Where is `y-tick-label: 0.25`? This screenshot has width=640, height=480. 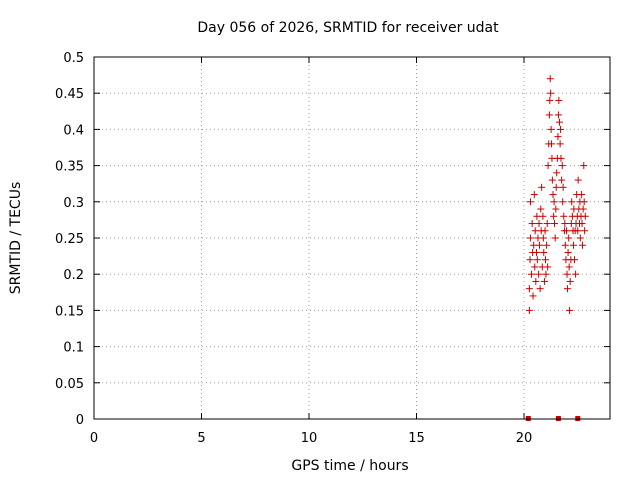
y-tick-label: 0.25 is located at coordinates (69, 239).